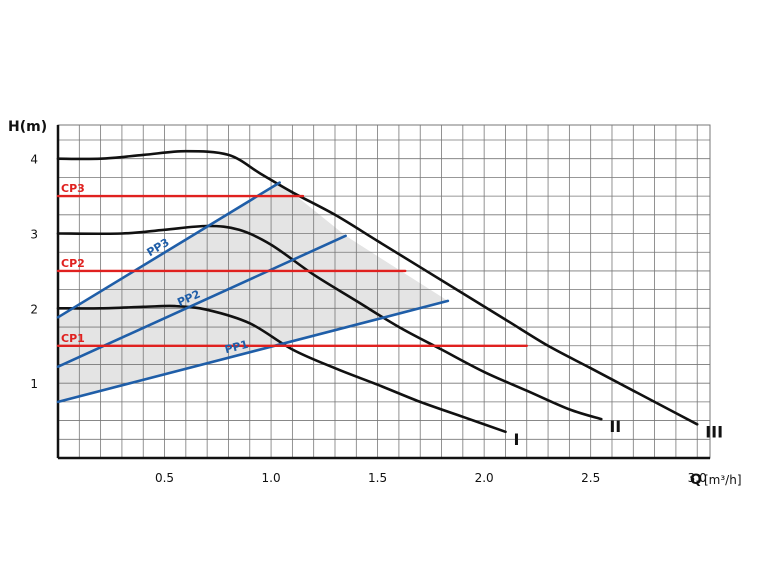 This screenshot has width=774, height=570. I want to click on pp-line-pp1, so click(253, 351).